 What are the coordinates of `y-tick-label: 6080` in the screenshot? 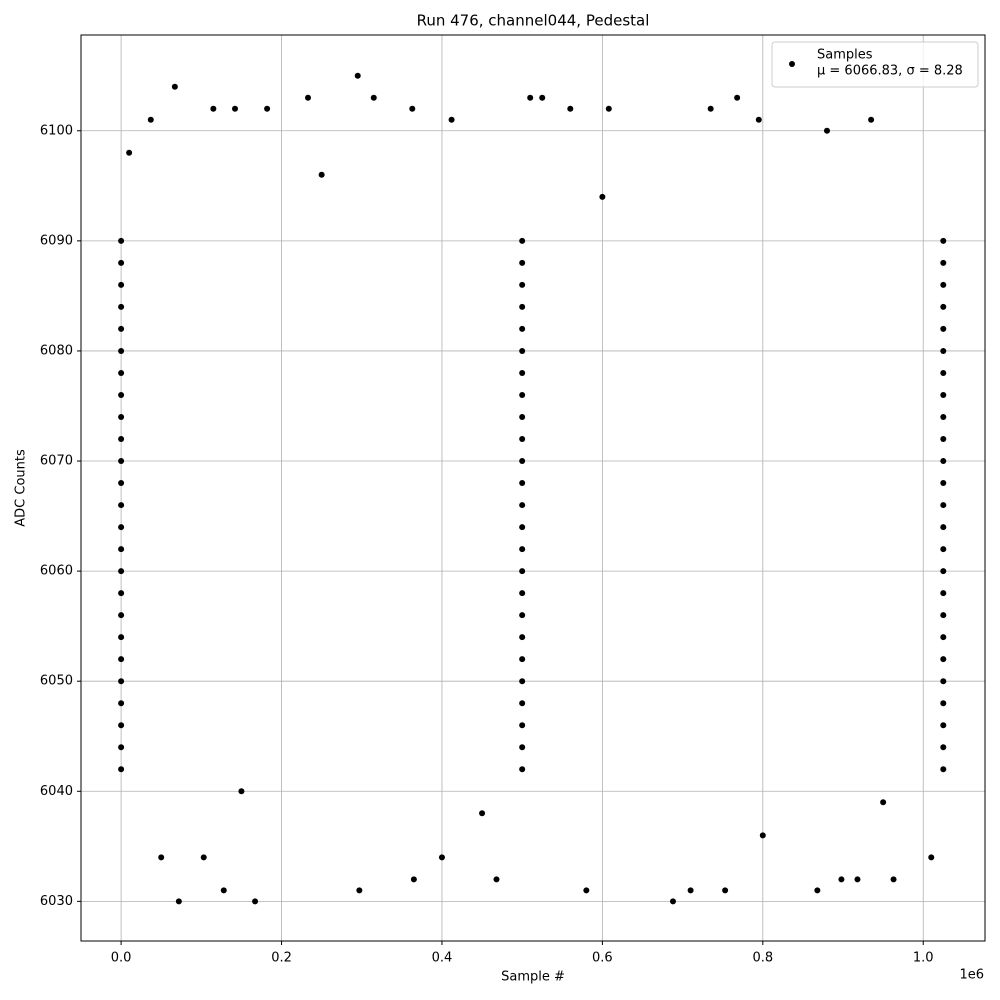 It's located at (56, 350).